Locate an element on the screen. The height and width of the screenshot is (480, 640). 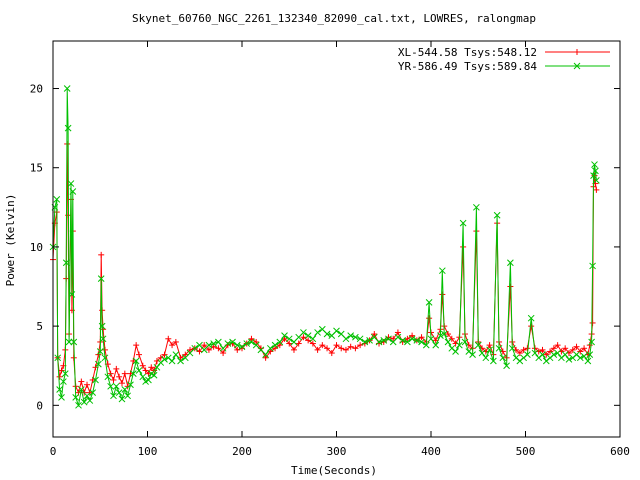
y-tick-label: 10 is located at coordinates (36, 247).